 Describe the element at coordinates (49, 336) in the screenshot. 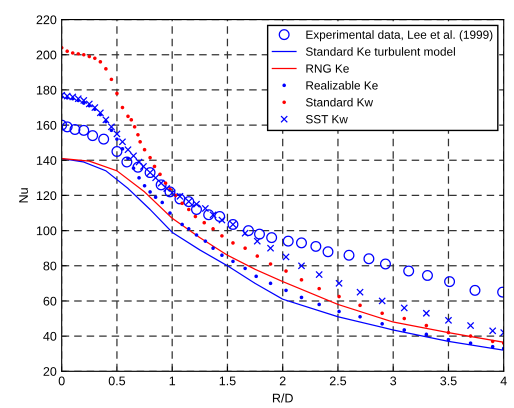

I see `y-tick-label: 40` at that location.